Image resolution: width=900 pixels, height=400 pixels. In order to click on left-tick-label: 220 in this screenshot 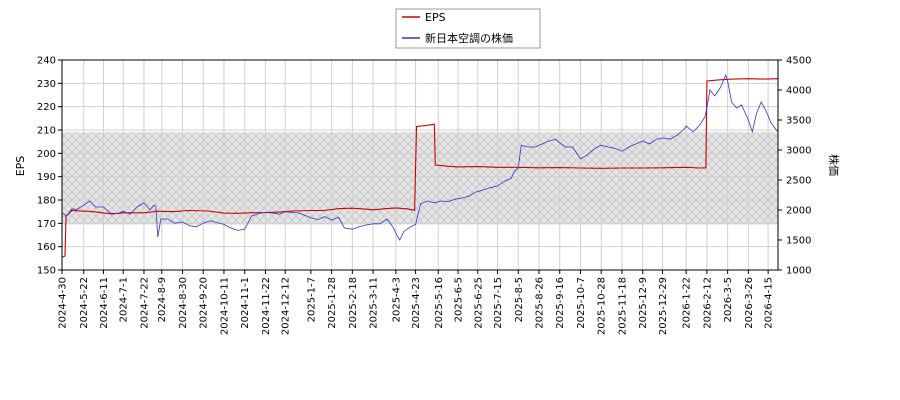, I will do `click(46, 107)`.